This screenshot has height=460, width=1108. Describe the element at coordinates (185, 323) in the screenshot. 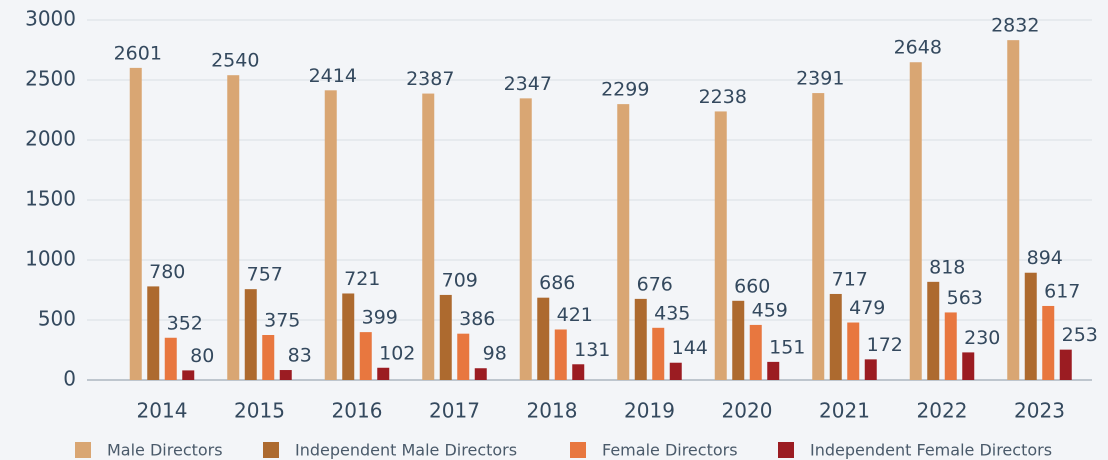

I see `value-label: 352` at that location.